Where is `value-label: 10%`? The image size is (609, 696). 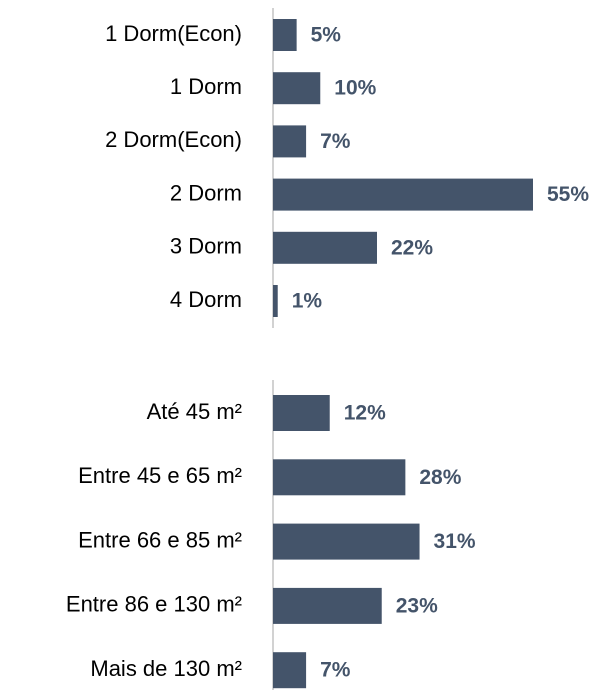 value-label: 10% is located at coordinates (355, 88).